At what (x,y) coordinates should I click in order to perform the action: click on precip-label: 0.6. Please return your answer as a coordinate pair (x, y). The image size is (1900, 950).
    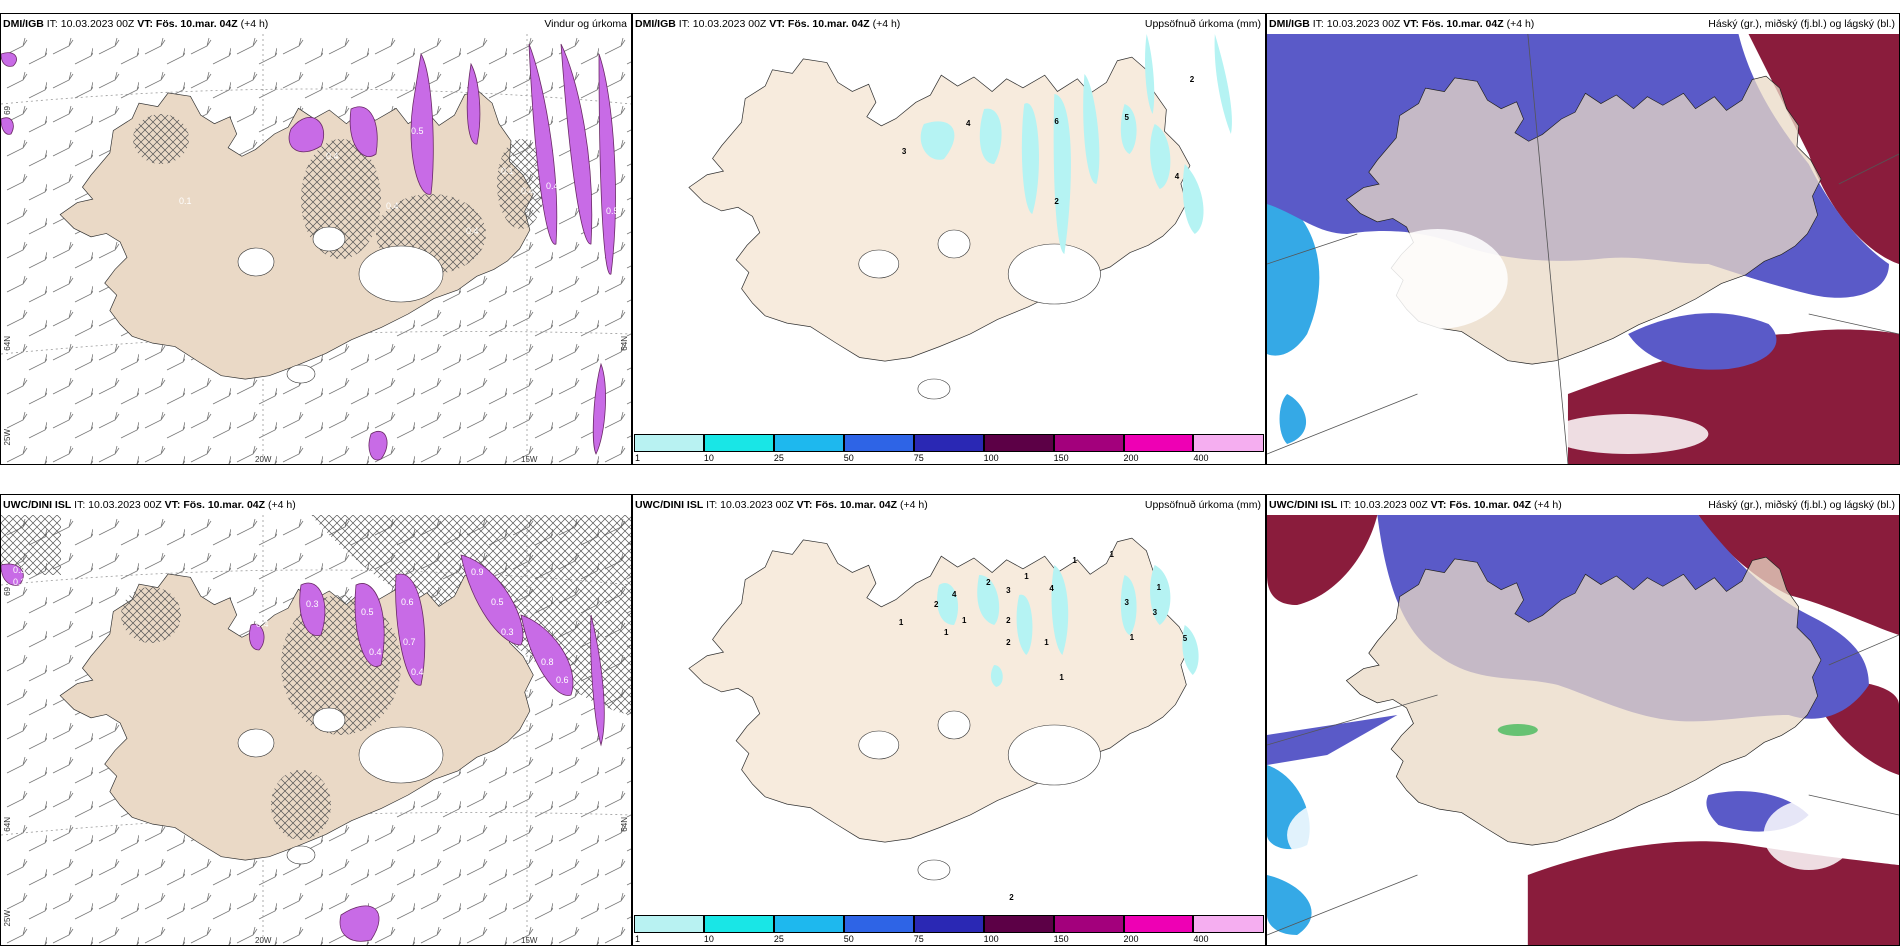
    Looking at the image, I should click on (407, 602).